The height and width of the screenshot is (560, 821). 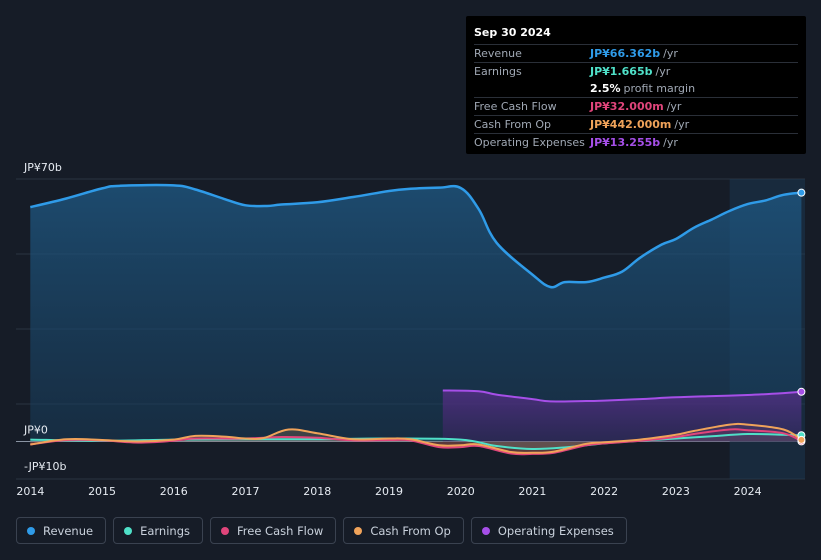 I want to click on operating-expenses-area, so click(x=622, y=416).